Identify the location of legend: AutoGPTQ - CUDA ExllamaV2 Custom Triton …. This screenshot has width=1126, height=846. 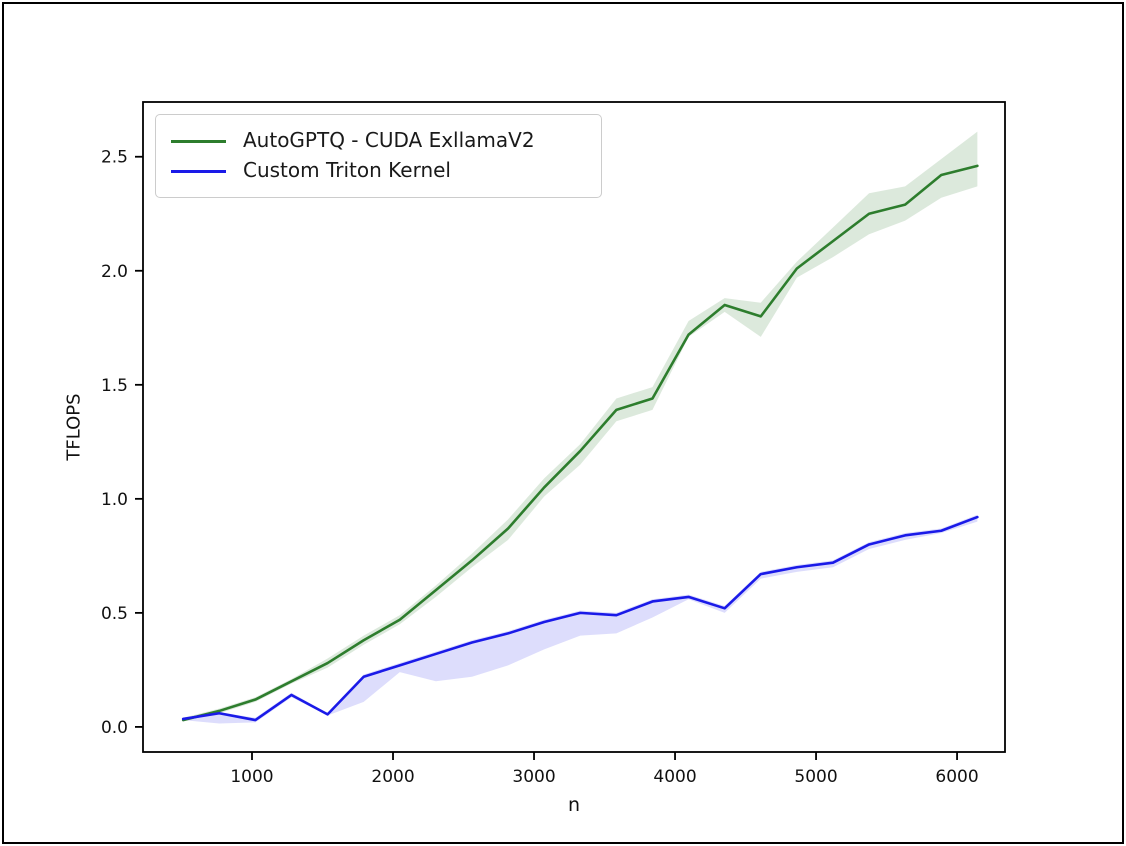
(378, 156).